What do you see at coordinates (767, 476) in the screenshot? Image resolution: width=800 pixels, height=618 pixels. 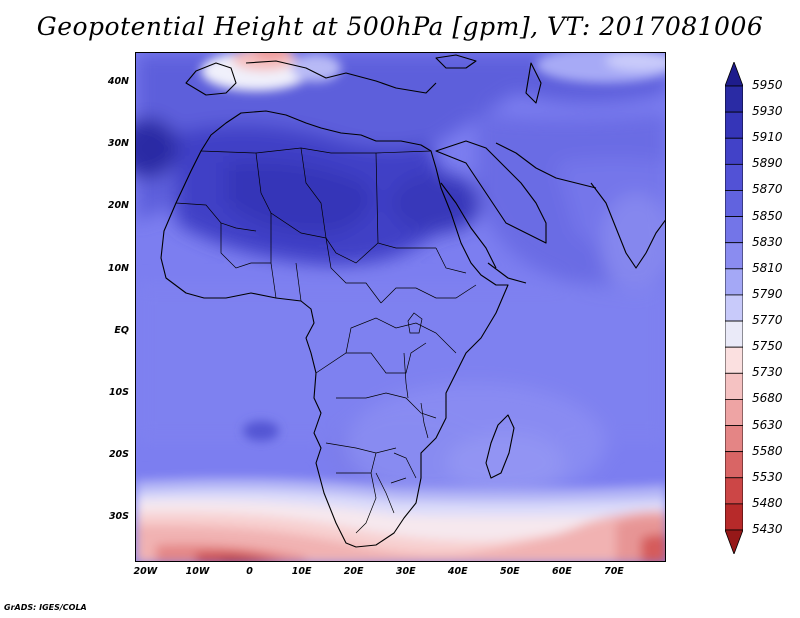 I see `colorbar-label: 5530` at bounding box center [767, 476].